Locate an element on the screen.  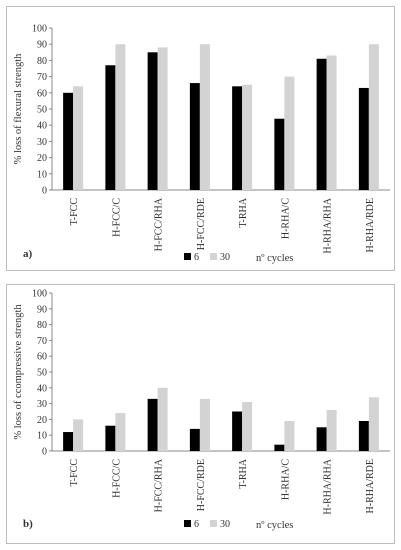
panel-label: b) is located at coordinates (28, 524).